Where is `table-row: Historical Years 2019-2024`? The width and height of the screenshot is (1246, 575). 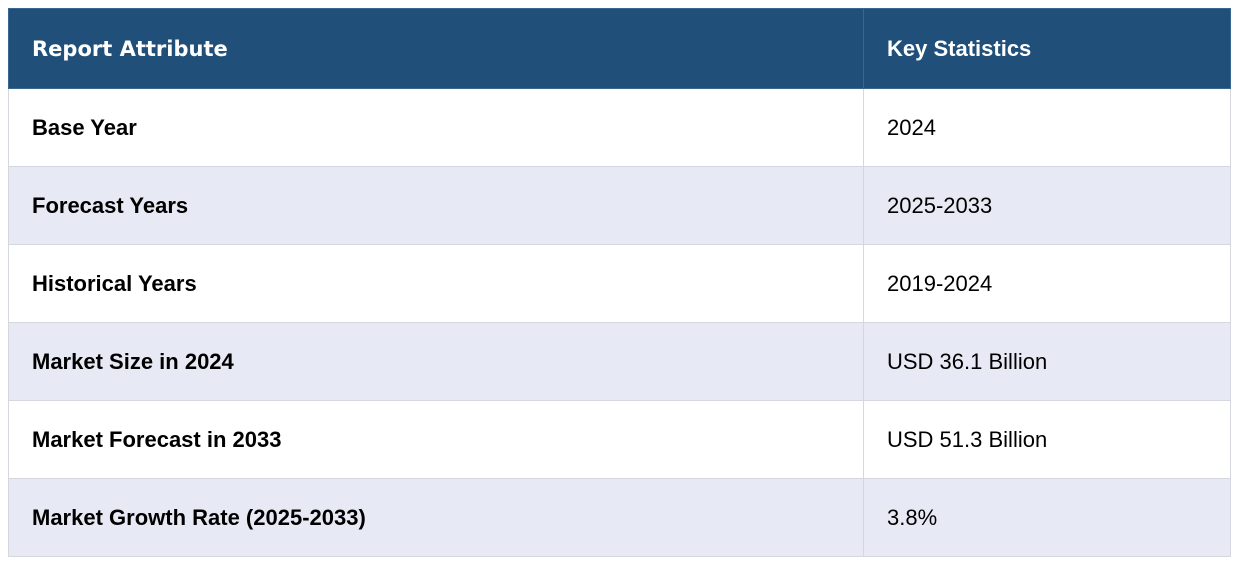
table-row: Historical Years 2019-2024 is located at coordinates (619, 283).